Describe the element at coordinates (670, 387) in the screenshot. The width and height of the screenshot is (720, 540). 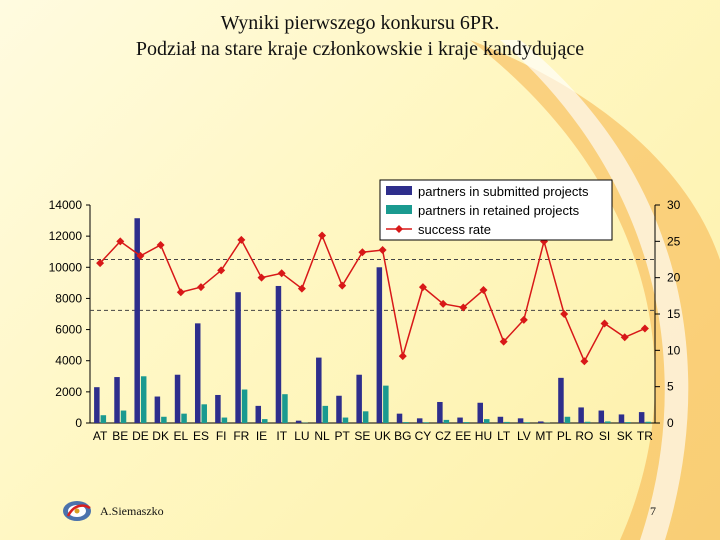
I see `right-tick-label: 5` at that location.